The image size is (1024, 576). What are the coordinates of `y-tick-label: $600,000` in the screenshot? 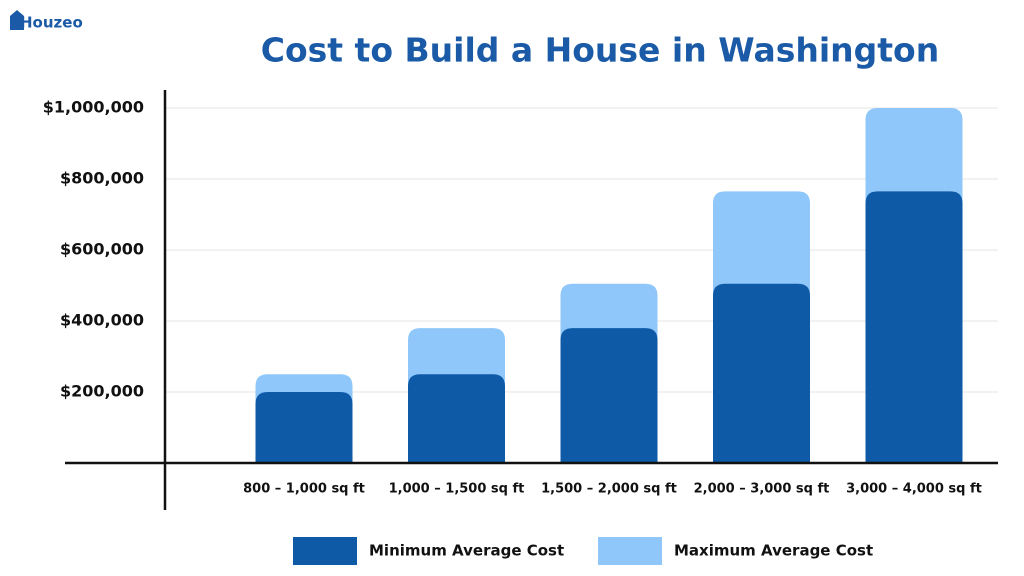 It's located at (102, 249).